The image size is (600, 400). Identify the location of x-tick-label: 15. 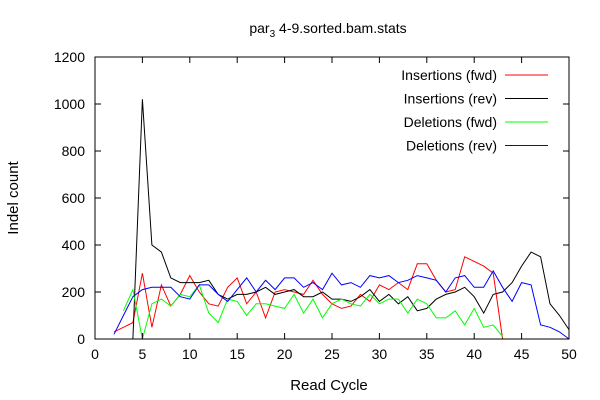
(237, 354).